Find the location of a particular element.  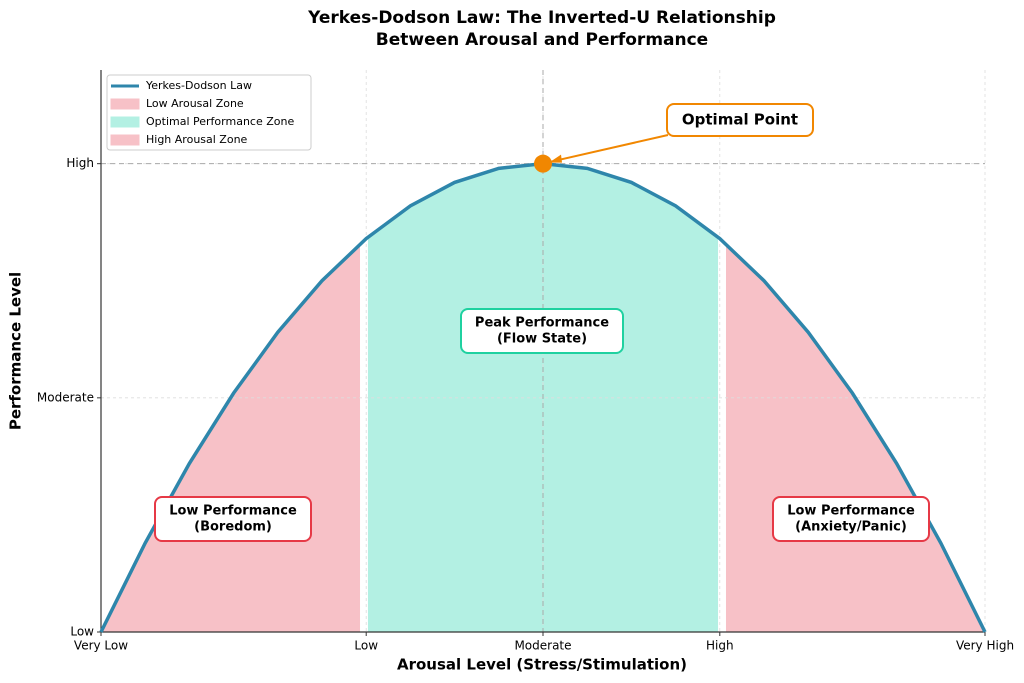

annotation-text: (Flow State) is located at coordinates (542, 339).